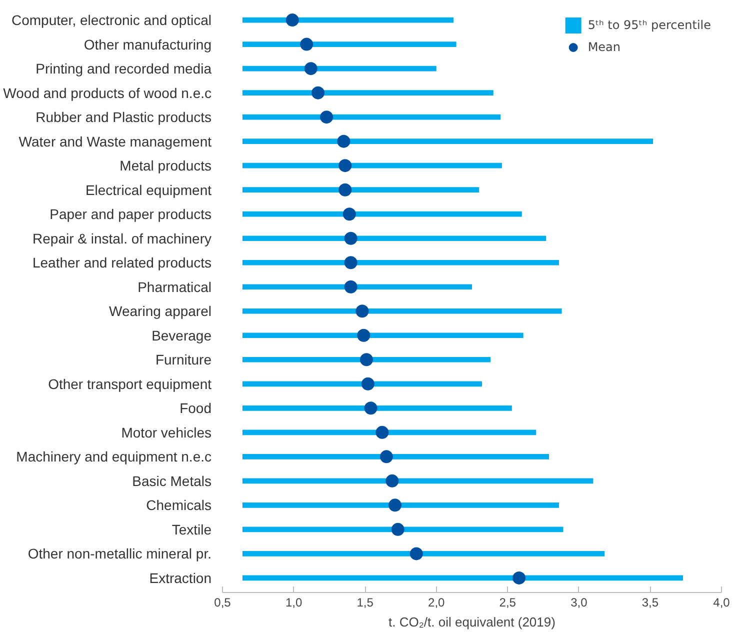  Describe the element at coordinates (166, 166) in the screenshot. I see `y-tick-label: Metal products` at that location.